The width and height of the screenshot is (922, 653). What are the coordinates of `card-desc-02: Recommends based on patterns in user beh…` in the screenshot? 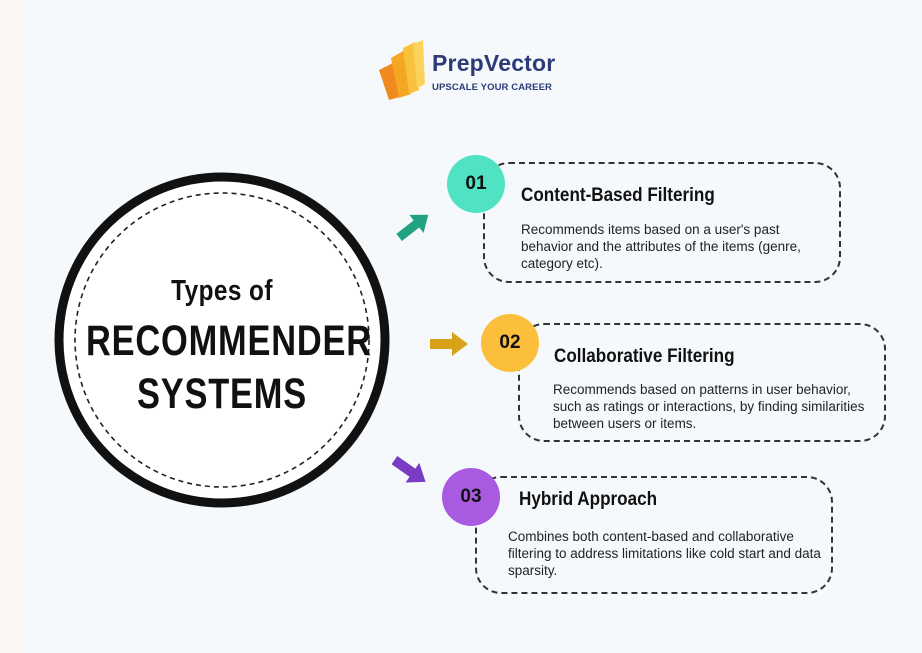 It's located at (709, 406).